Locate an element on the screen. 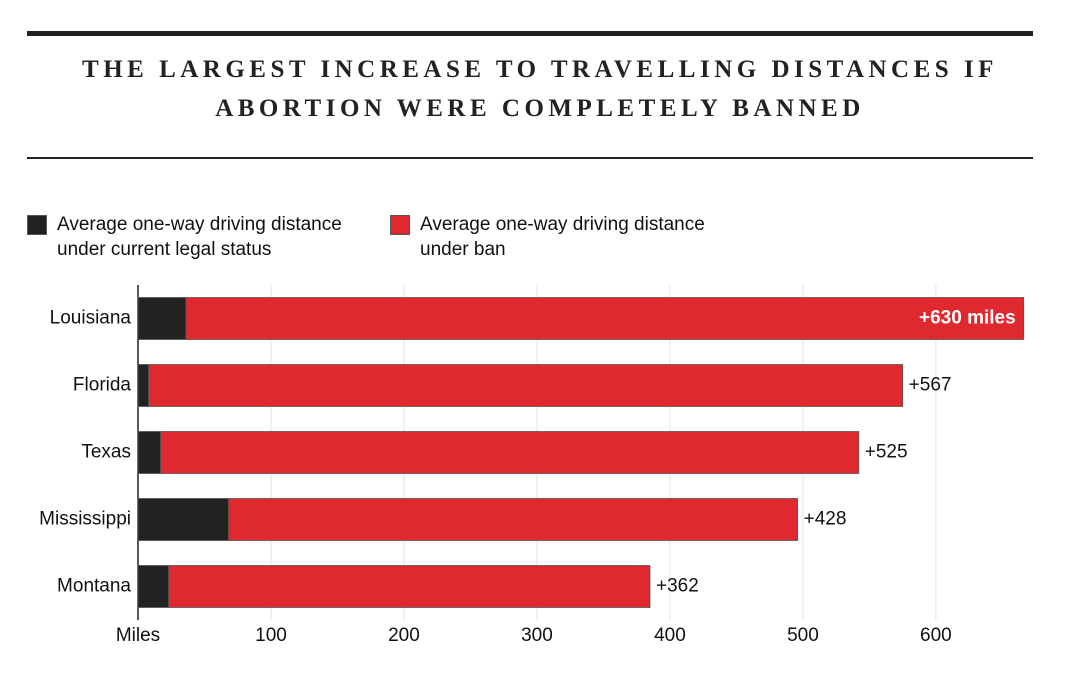  data-label: +567 is located at coordinates (930, 385).